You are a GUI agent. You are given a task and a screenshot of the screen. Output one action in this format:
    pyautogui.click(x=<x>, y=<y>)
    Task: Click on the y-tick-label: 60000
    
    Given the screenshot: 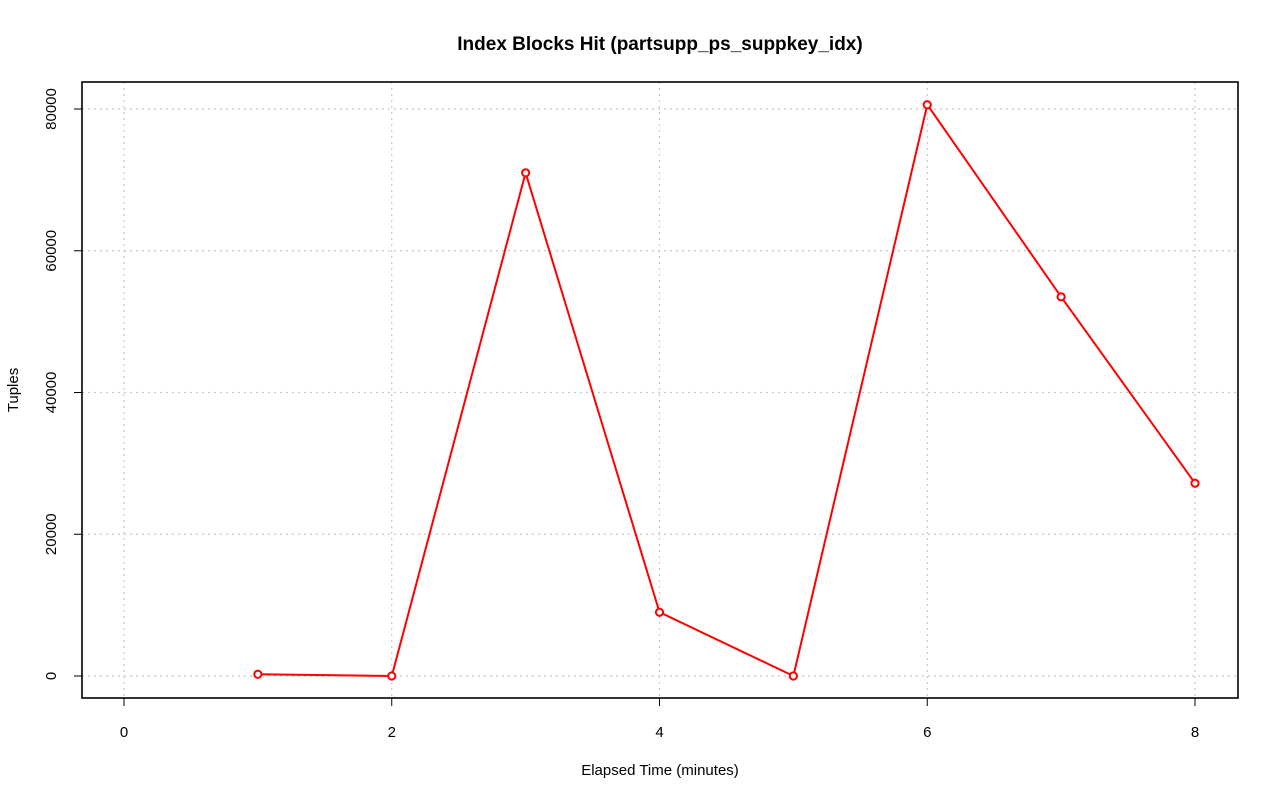 What is the action you would take?
    pyautogui.click(x=51, y=251)
    